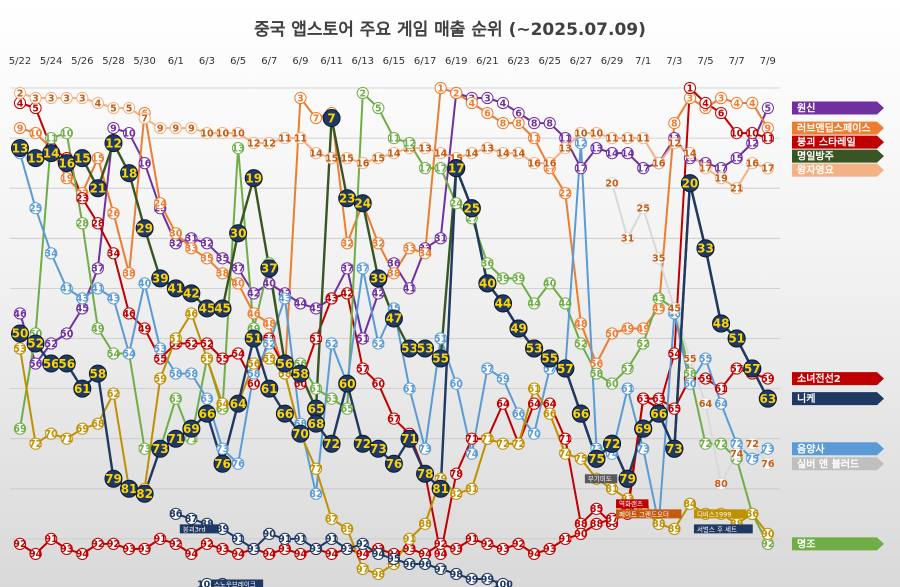  Describe the element at coordinates (597, 133) in the screenshot. I see `data-label: 10` at that location.